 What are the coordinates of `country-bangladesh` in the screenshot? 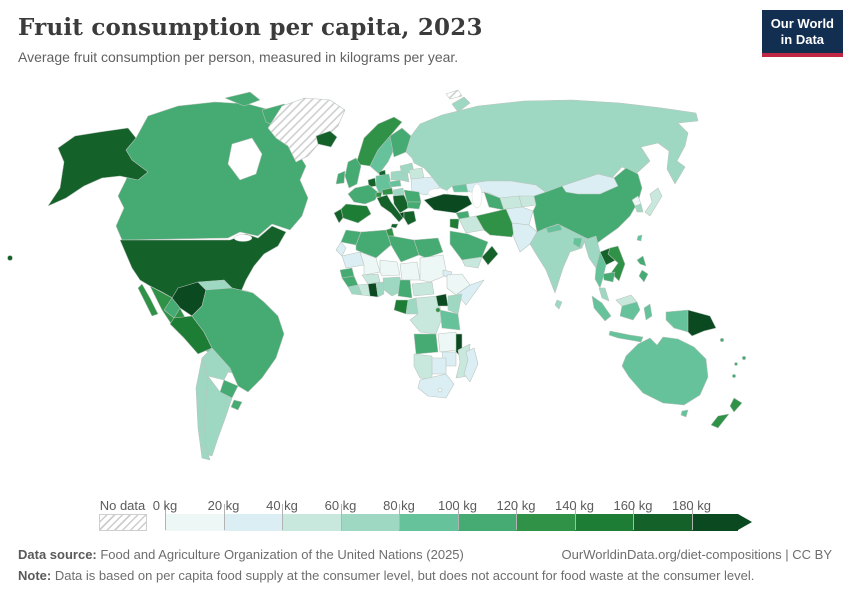 It's located at (577, 243).